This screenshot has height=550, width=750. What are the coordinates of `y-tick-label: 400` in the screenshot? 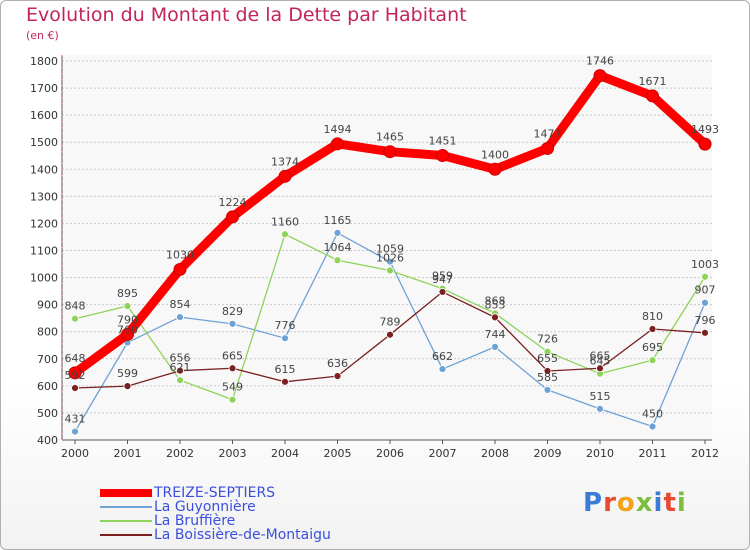 It's located at (47, 440).